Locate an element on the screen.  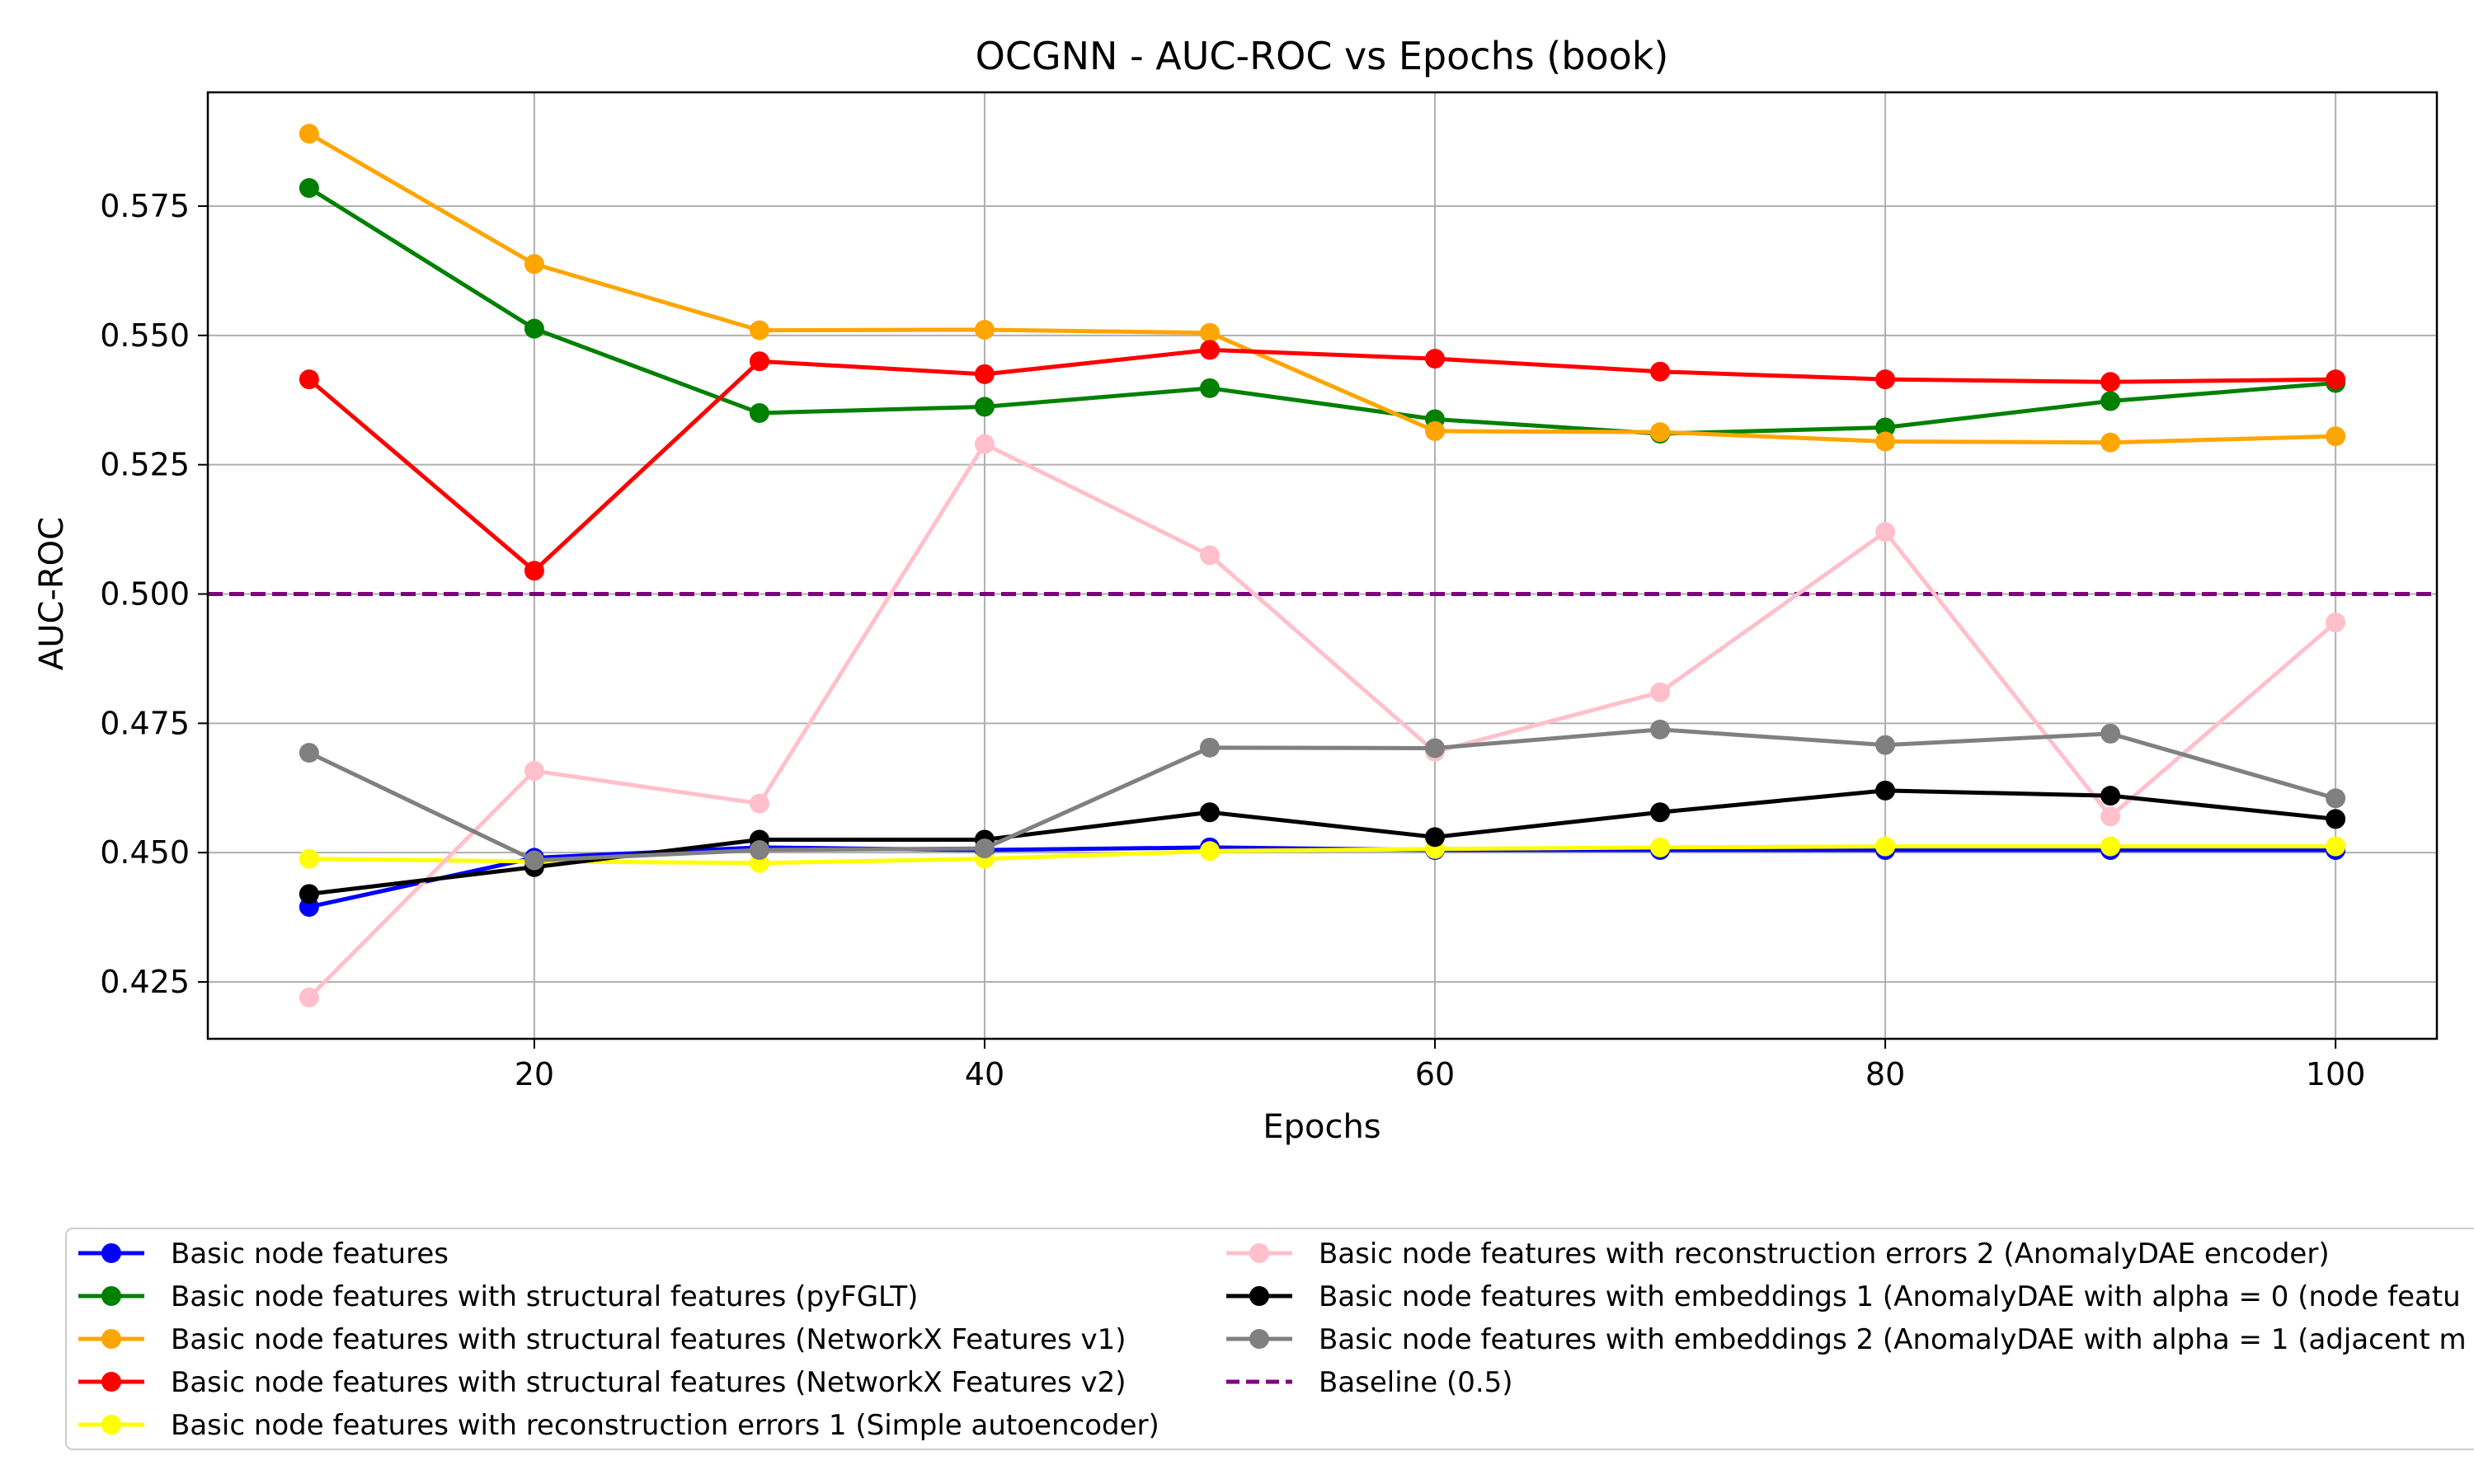
x-tick-label: 40 is located at coordinates (984, 1074).